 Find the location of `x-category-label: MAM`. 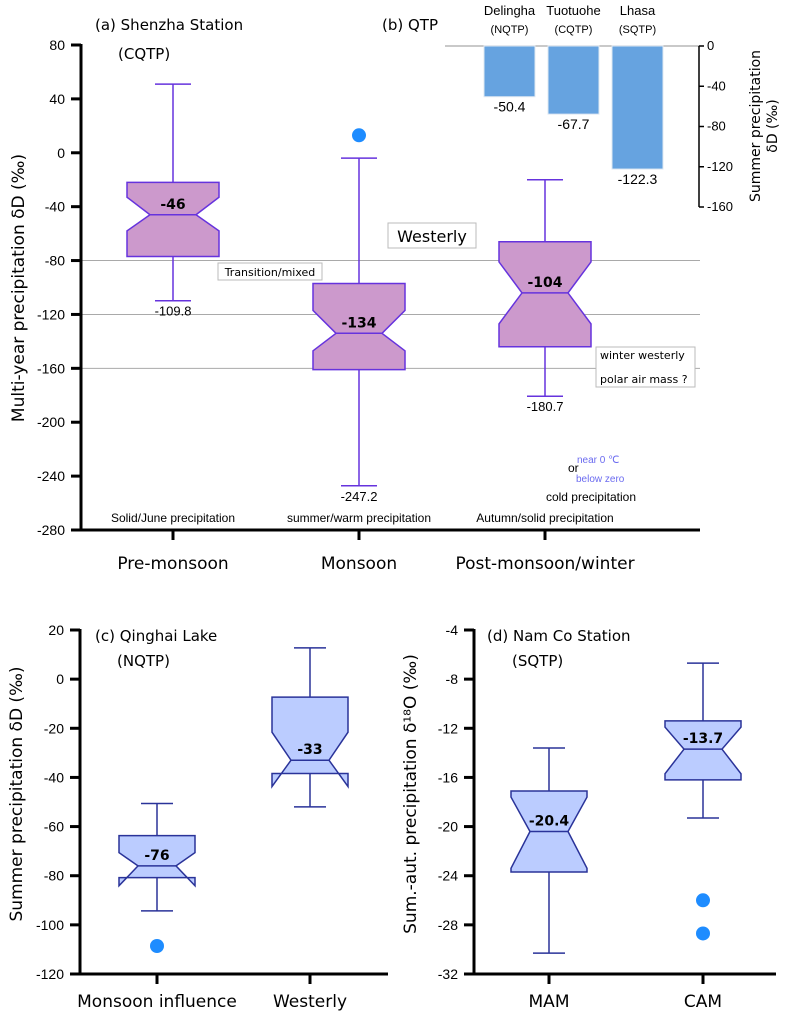

x-category-label: MAM is located at coordinates (549, 1002).